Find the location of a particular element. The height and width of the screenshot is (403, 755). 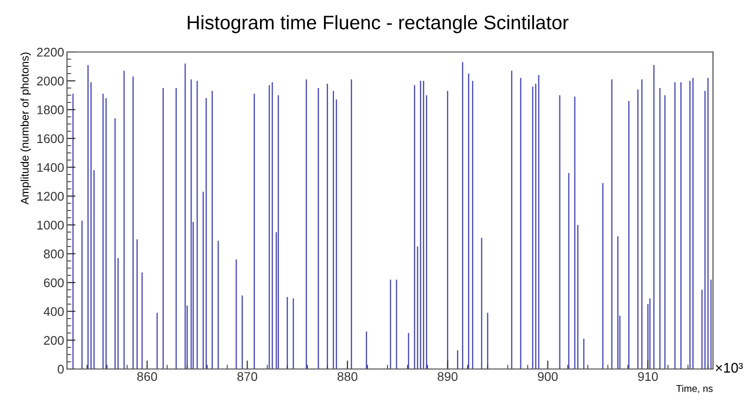

x-tick-label: 880 is located at coordinates (348, 376).